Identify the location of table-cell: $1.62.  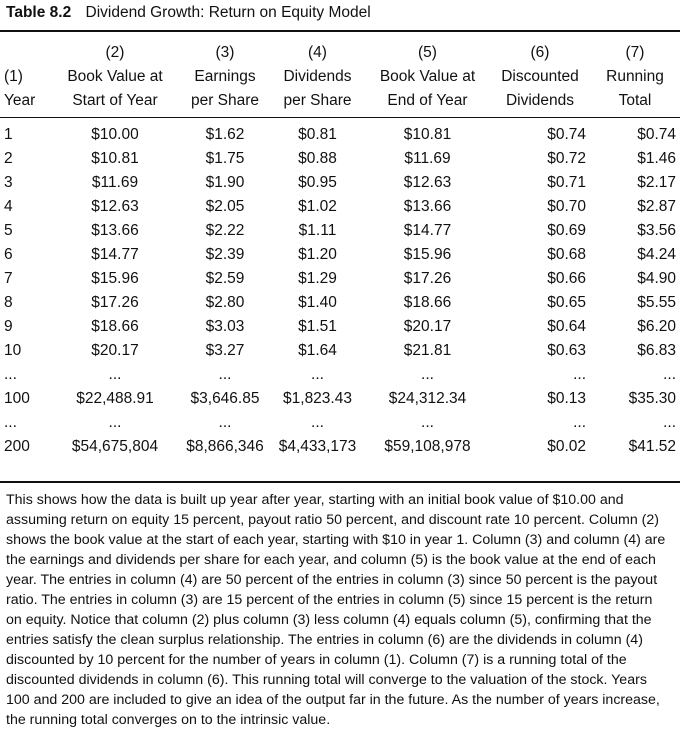
(225, 134).